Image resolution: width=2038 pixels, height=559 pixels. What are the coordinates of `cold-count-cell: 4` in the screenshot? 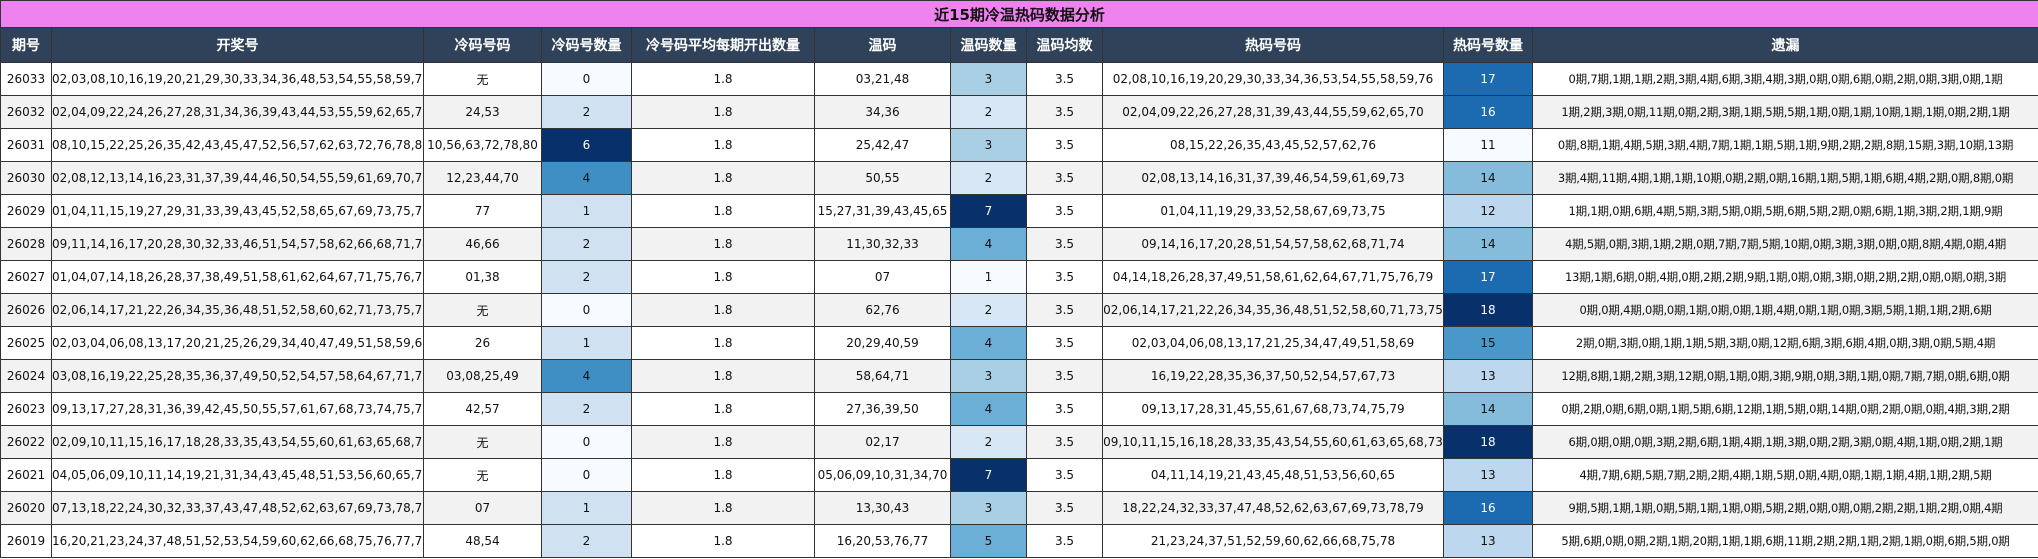 It's located at (586, 376).